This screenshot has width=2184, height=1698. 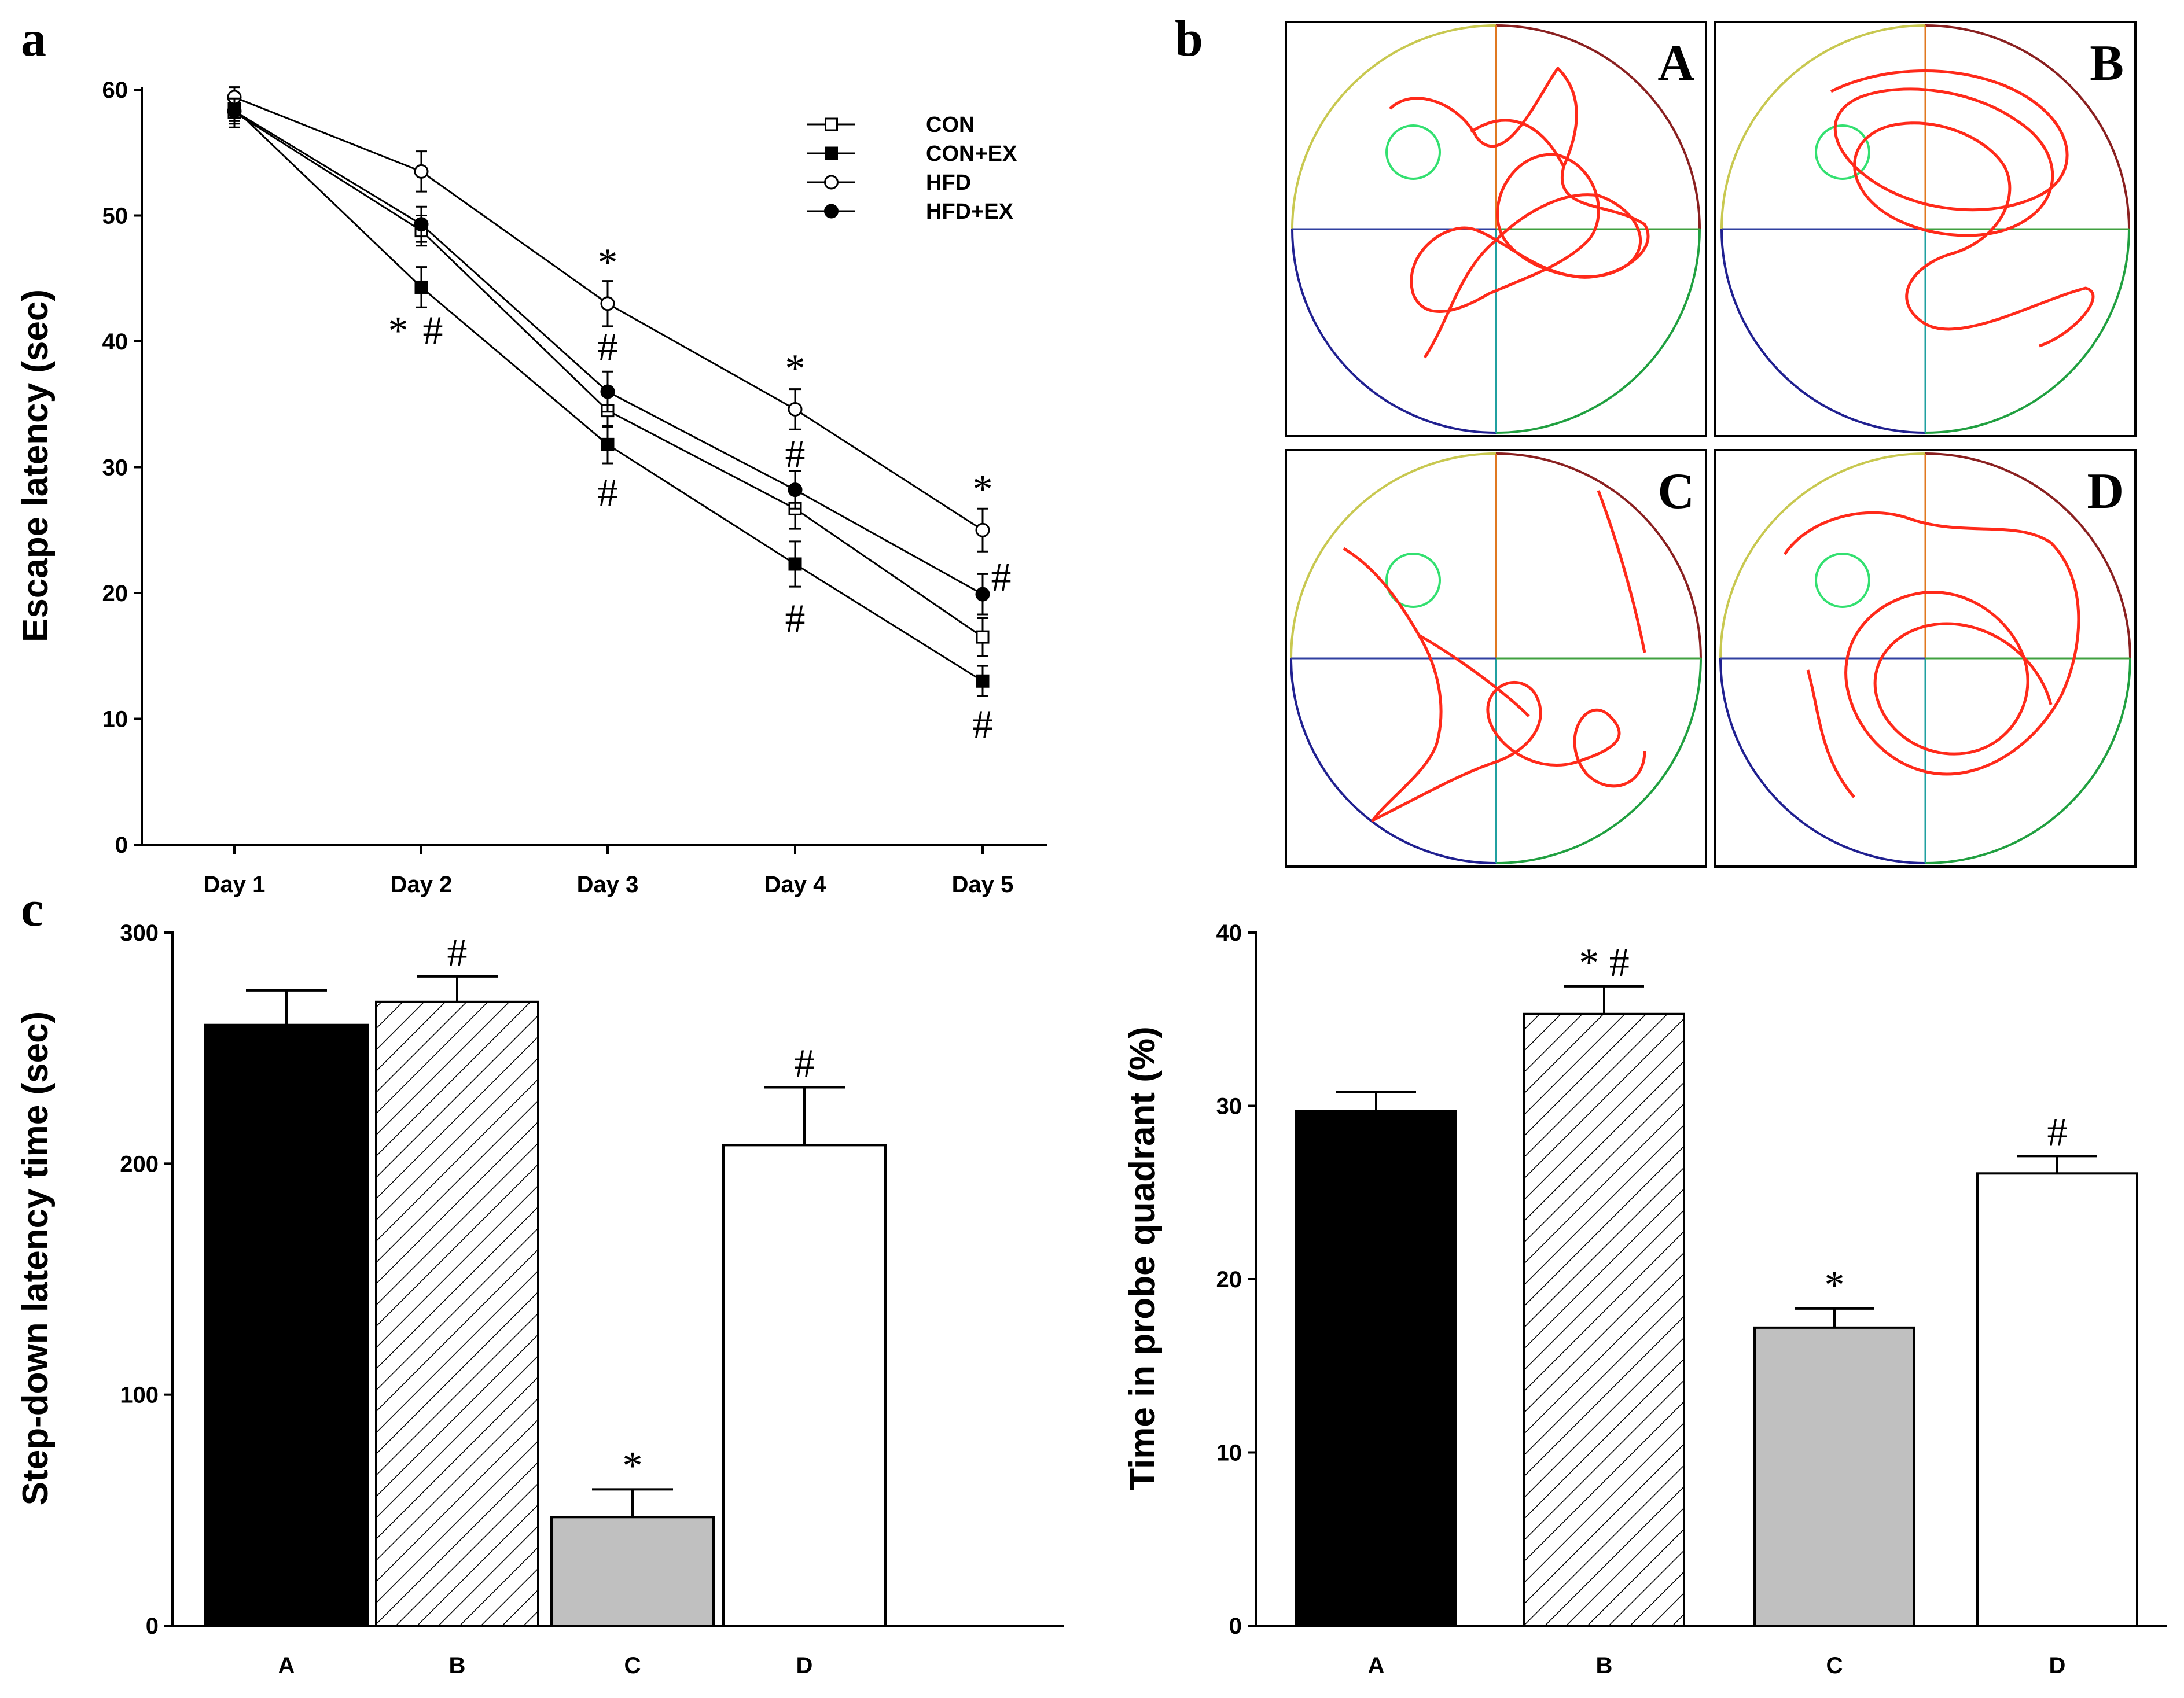 I want to click on bar2-xtick-label: D, so click(x=2057, y=1665).